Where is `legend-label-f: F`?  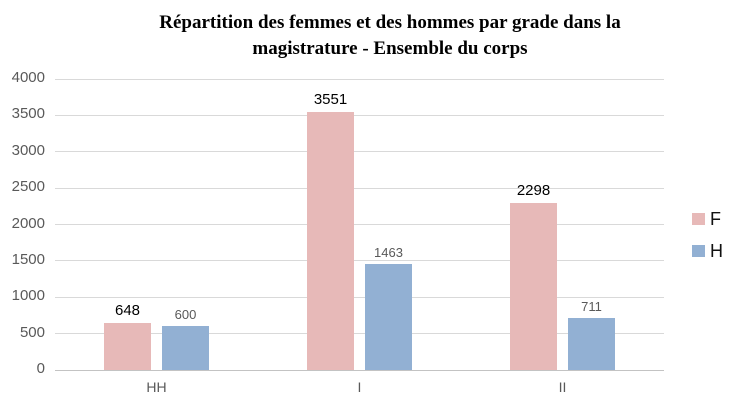 legend-label-f: F is located at coordinates (715, 219).